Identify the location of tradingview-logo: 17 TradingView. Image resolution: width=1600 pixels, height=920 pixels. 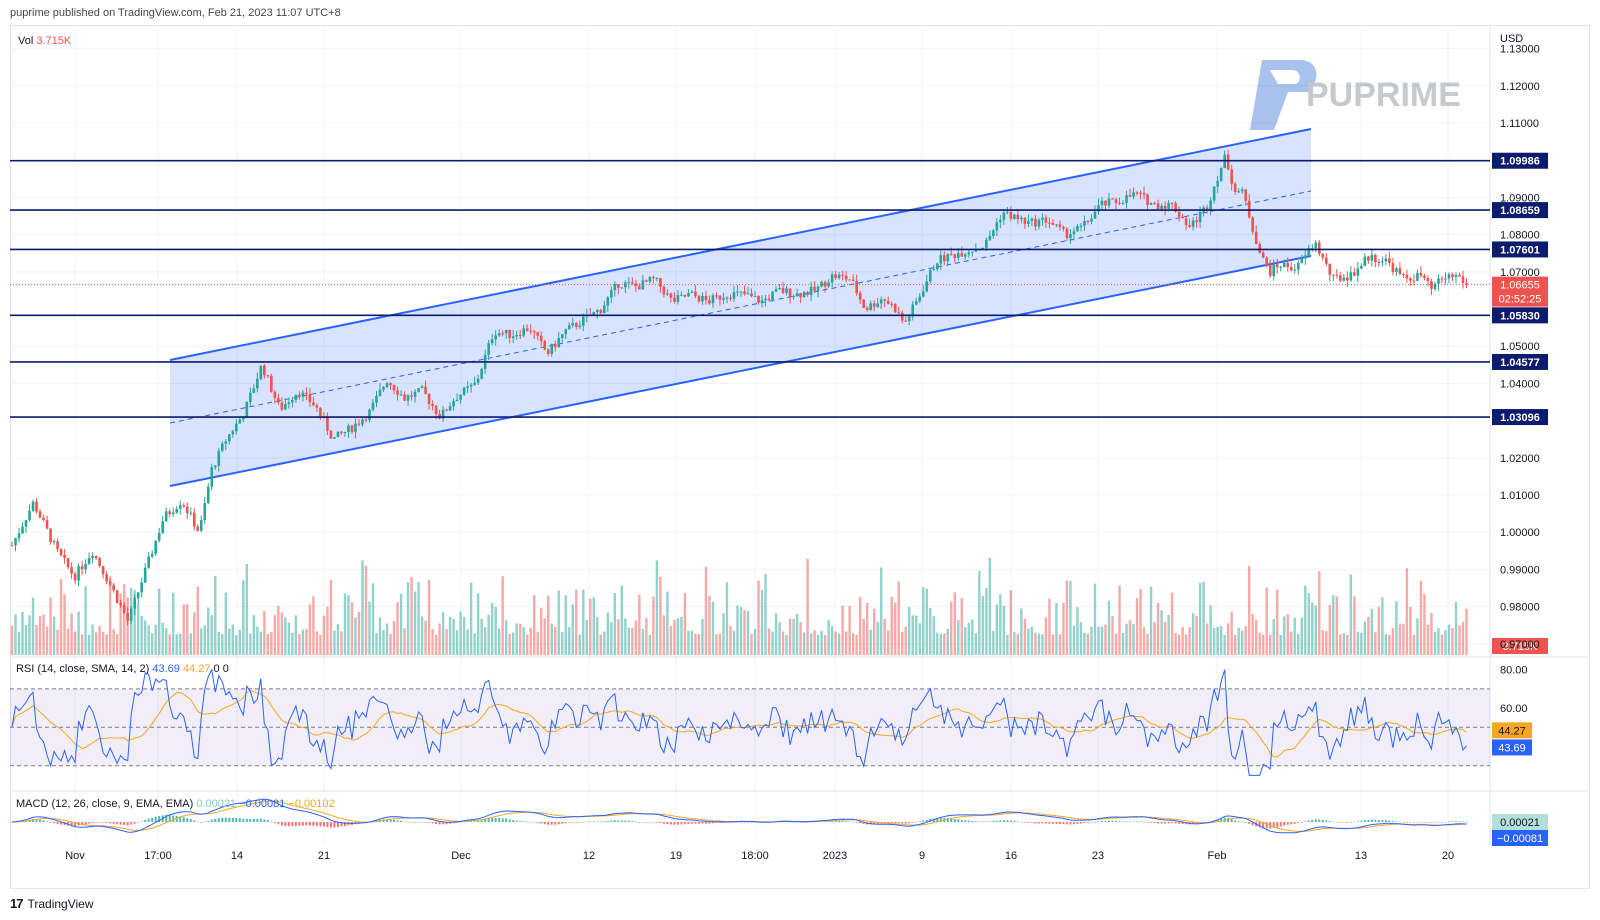
(52, 903).